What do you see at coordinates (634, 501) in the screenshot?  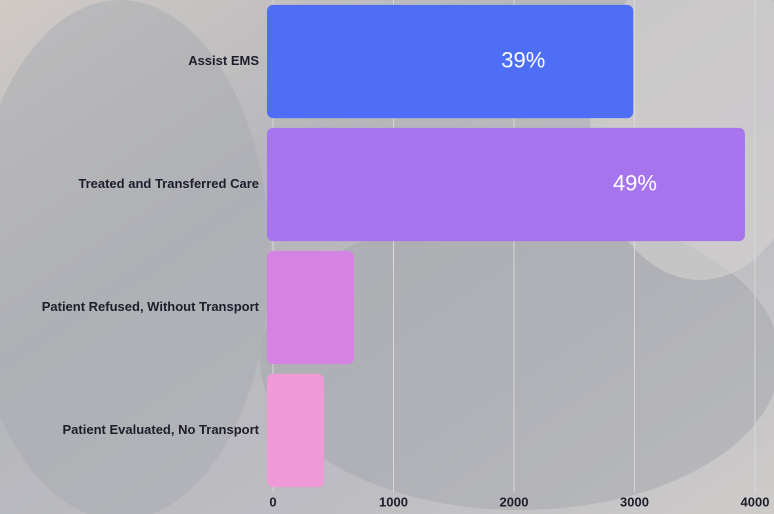 I see `x-tick-label: 3000` at bounding box center [634, 501].